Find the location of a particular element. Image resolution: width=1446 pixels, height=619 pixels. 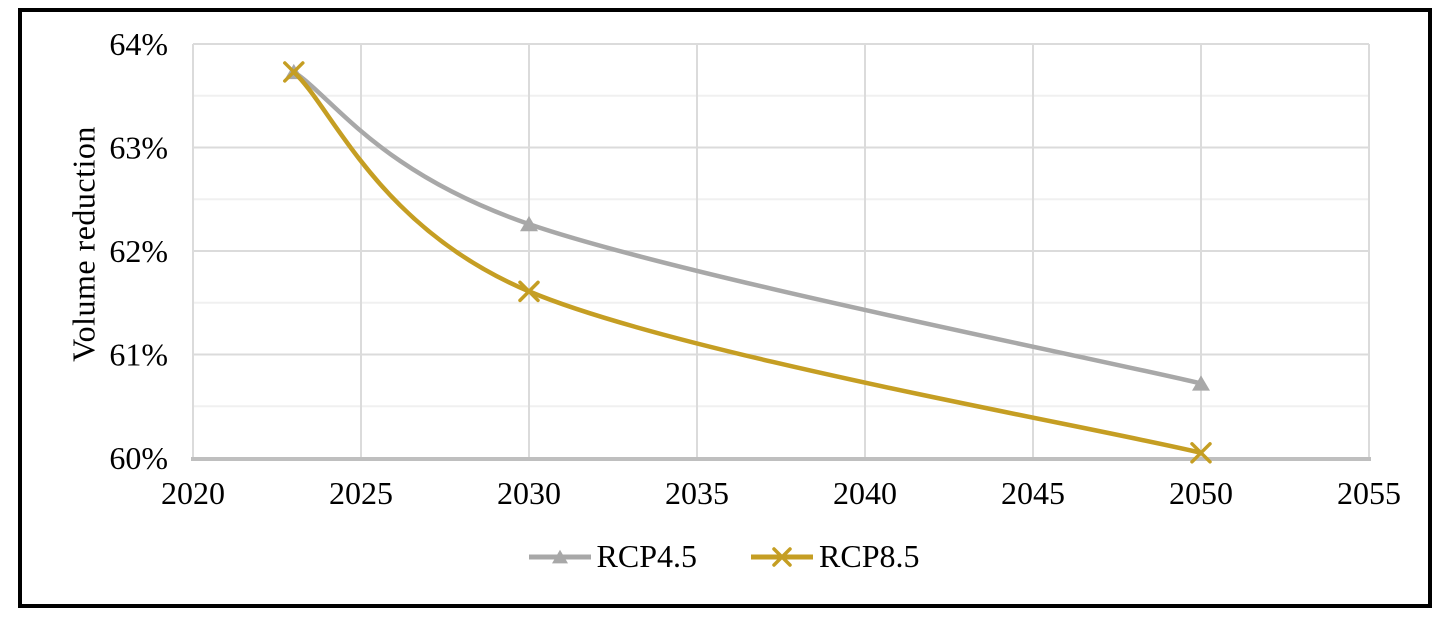

x-tick-label: 2050 is located at coordinates (1201, 493).